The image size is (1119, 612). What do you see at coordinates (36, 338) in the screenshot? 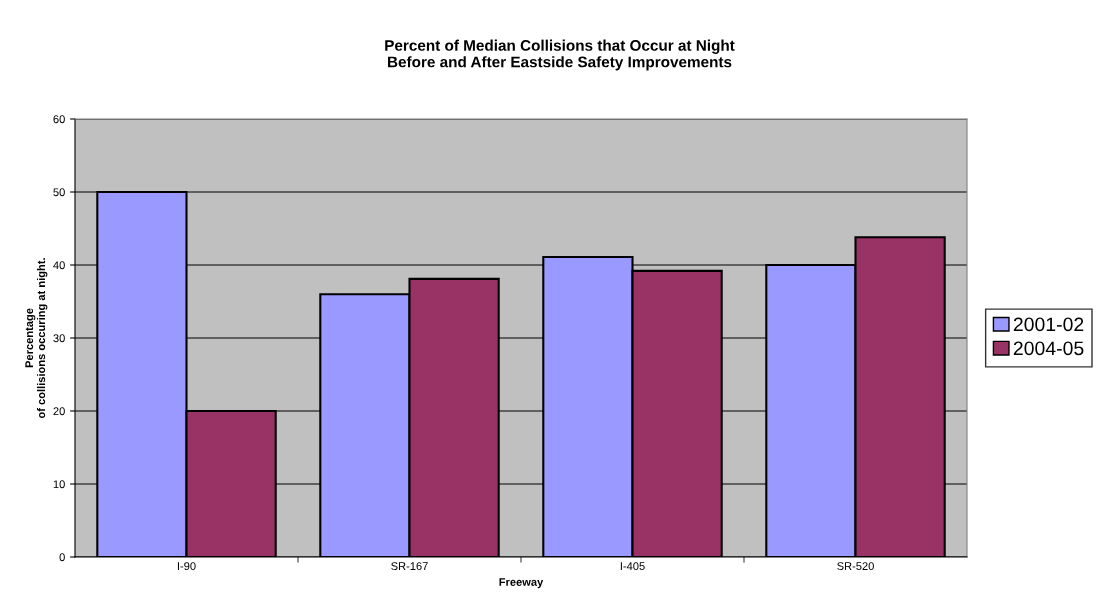
I see `y-axis-title: Percentage of collisions occuring at night.` at bounding box center [36, 338].